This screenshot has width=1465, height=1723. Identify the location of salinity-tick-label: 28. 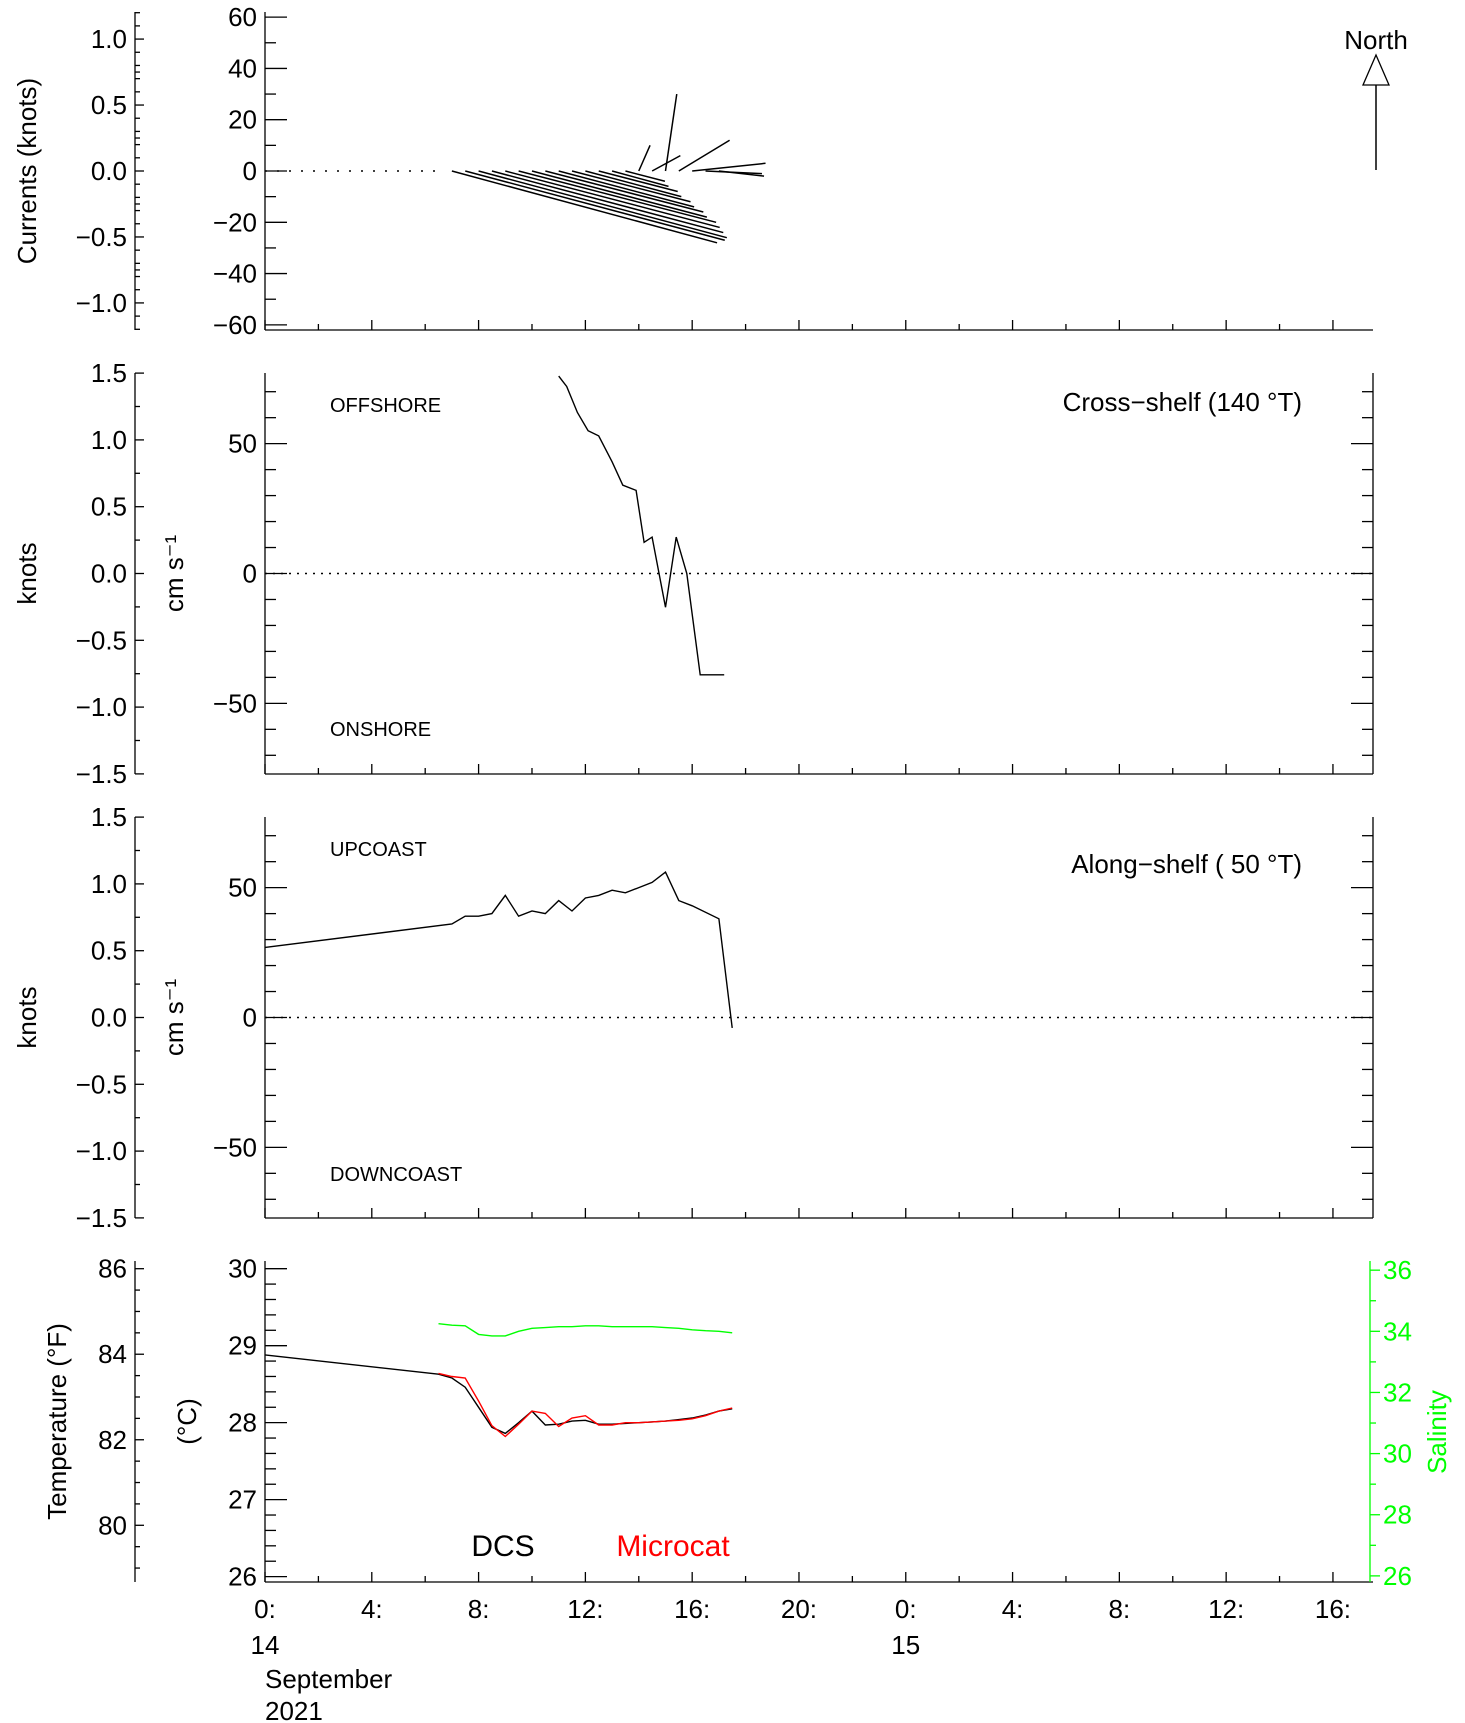
(1397, 1515).